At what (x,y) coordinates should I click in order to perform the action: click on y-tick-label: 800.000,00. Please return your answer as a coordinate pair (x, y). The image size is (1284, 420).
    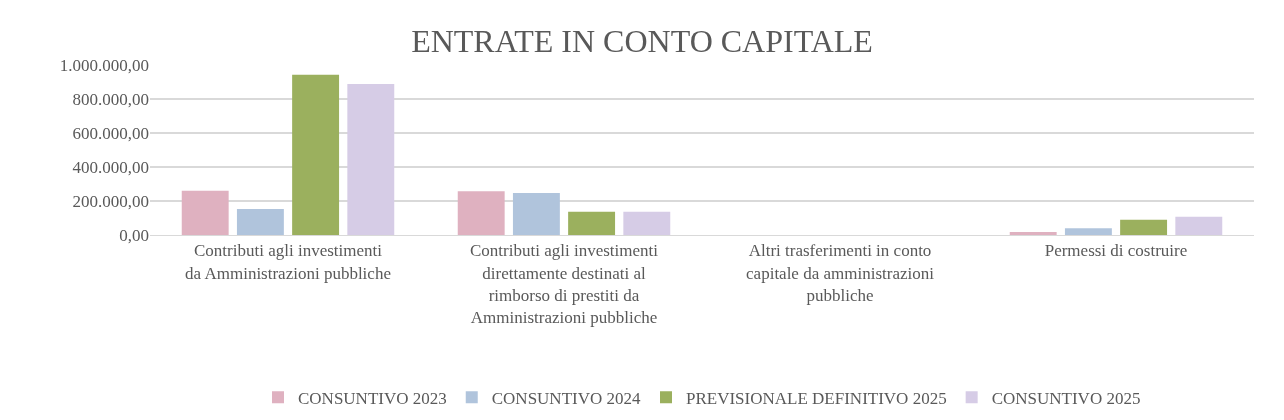
    Looking at the image, I should click on (110, 99).